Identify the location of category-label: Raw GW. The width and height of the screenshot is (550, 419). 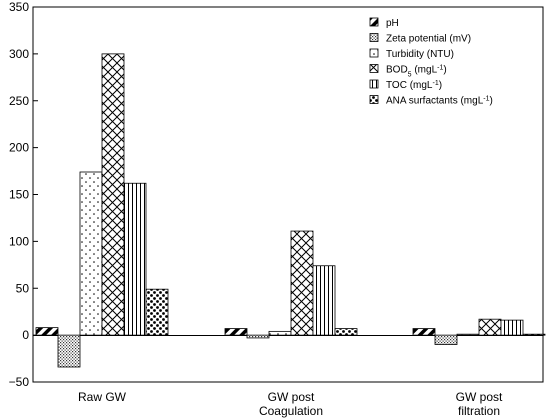
(102, 397).